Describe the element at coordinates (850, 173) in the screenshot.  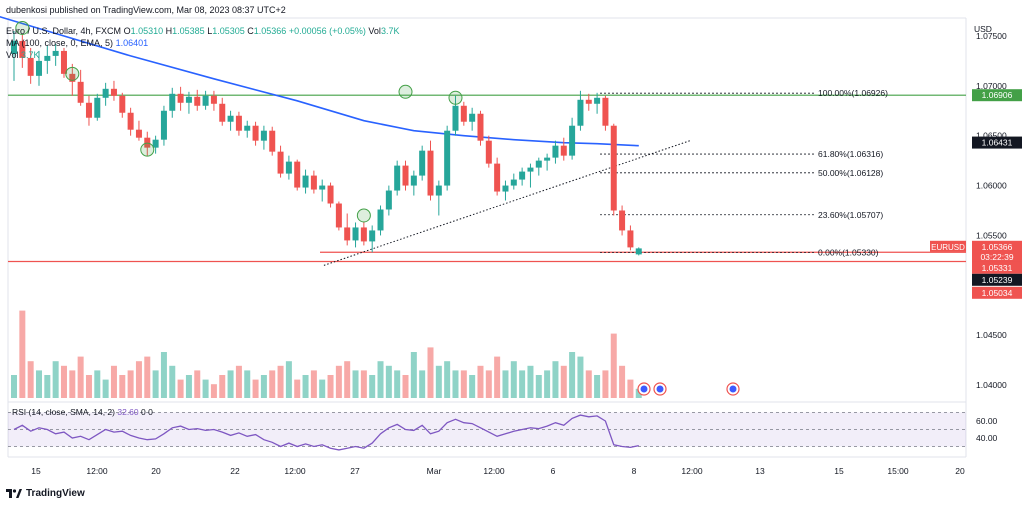
I see `fibonacci-level-label: 50.00%(1.06128)` at that location.